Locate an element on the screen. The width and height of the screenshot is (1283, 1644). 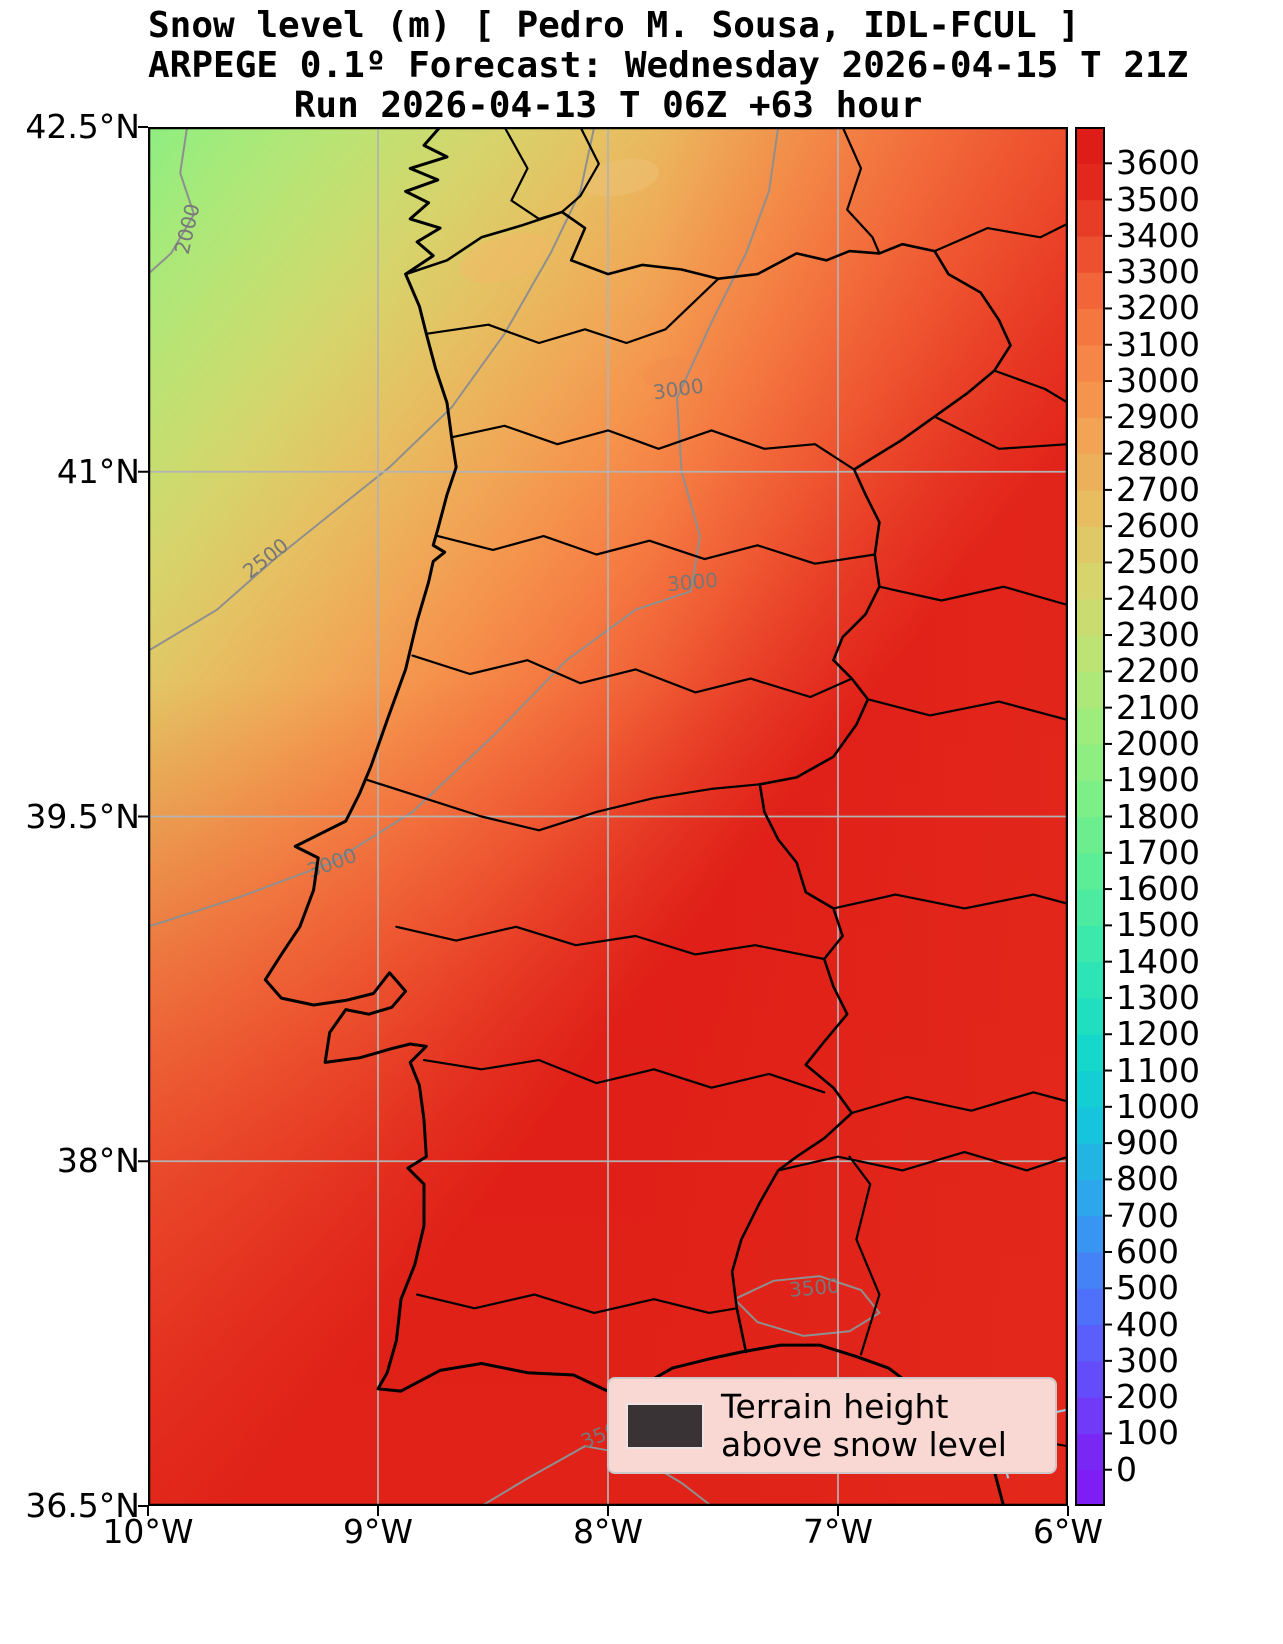
colorbar-tick-label: 900 is located at coordinates (1147, 1143).